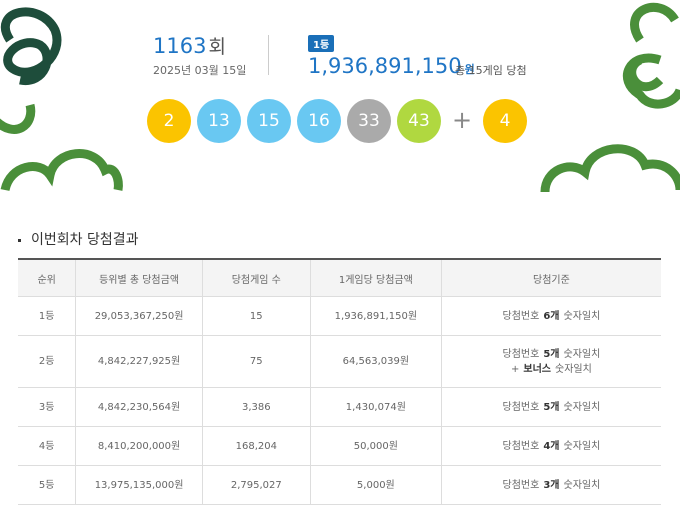  I want to click on cell-criteria: 당첨번호 5개 숫자일치 + 보너스 숫자일치, so click(550, 361).